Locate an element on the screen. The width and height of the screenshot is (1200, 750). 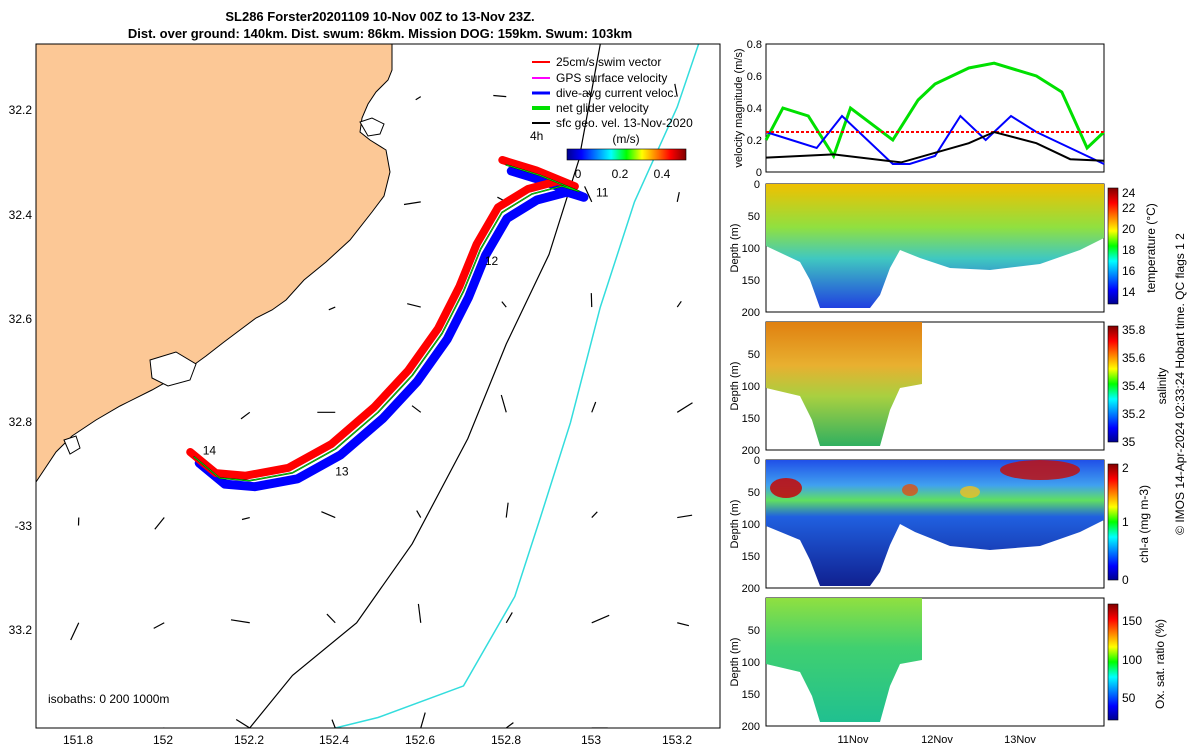
sal-y-tick: 50 is located at coordinates (754, 355).